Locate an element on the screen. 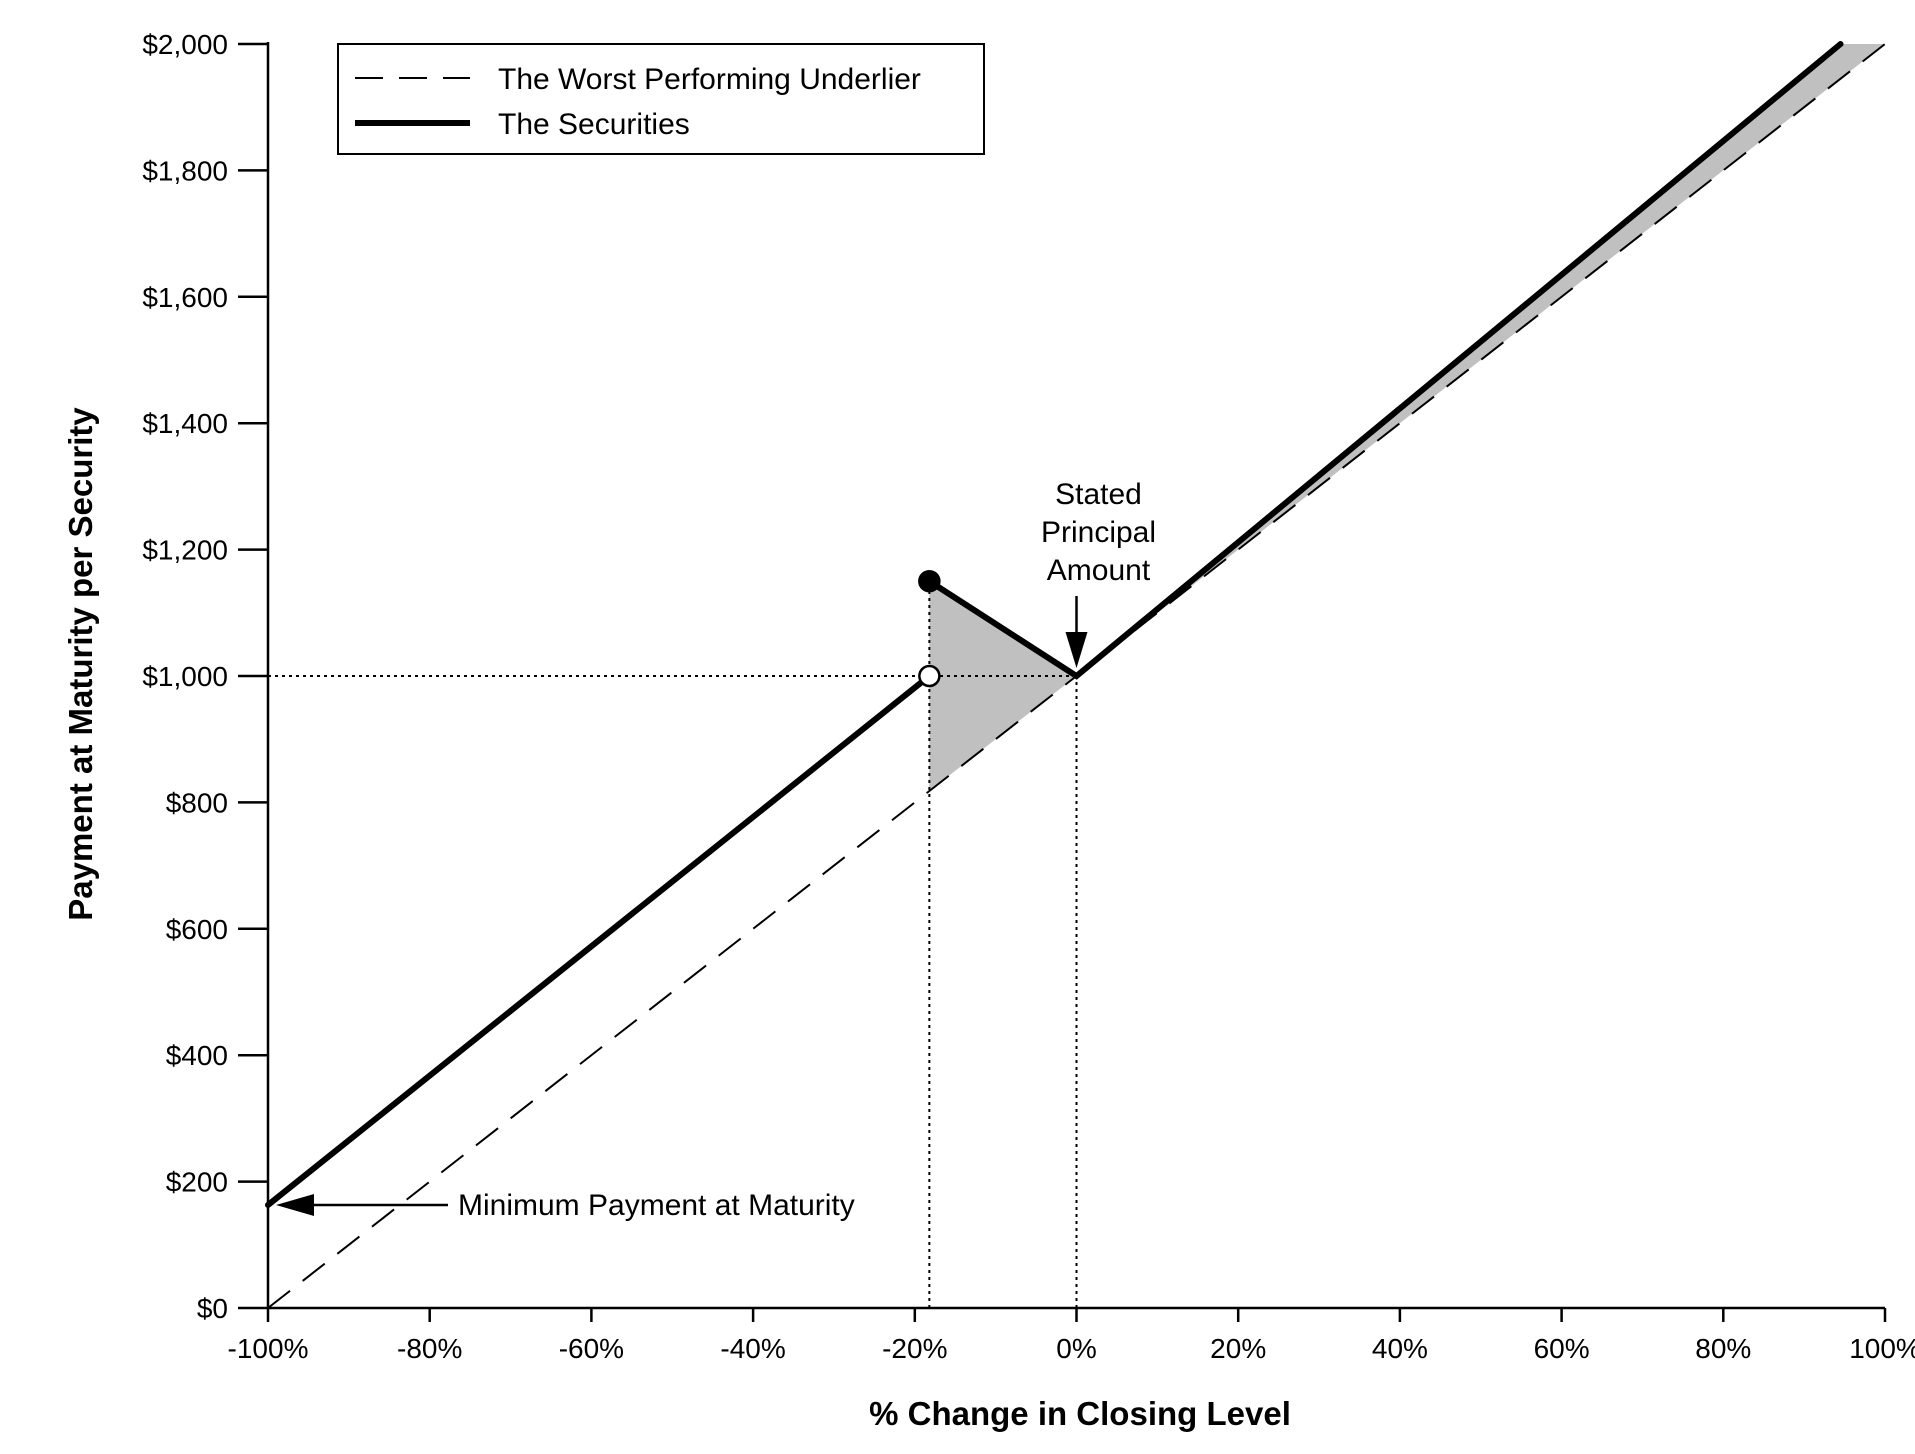 This screenshot has width=1915, height=1454. y-tick-label-0: $0 is located at coordinates (212, 1308).